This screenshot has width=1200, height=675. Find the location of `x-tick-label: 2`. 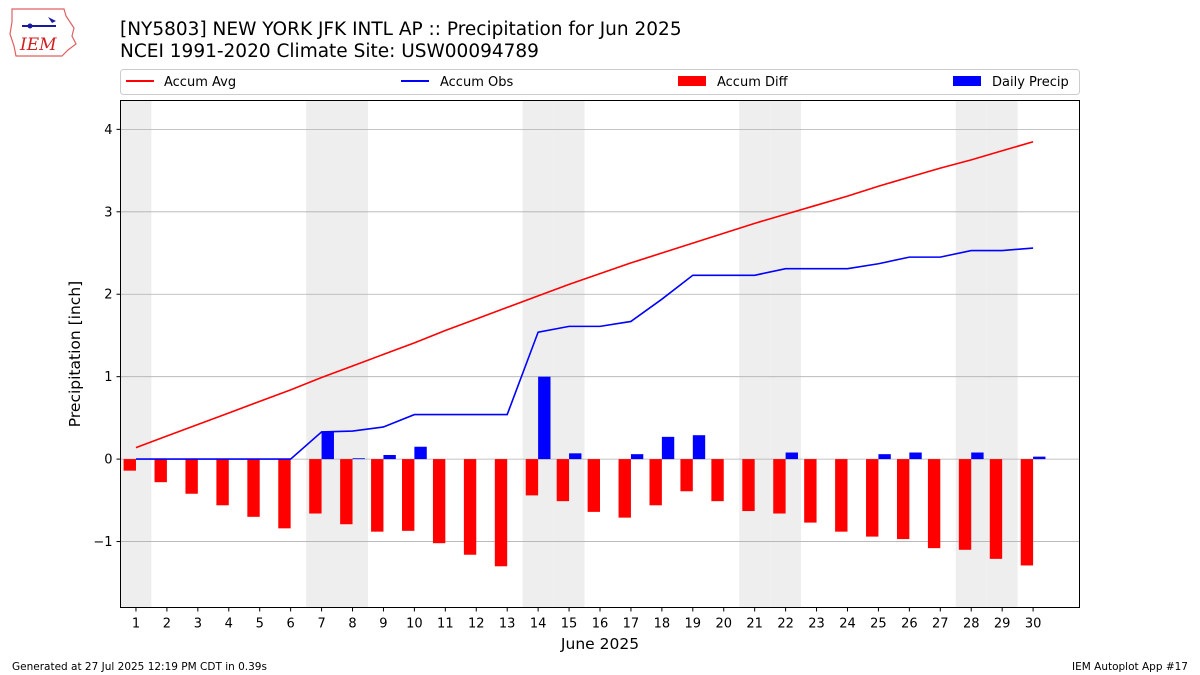

x-tick-label: 2 is located at coordinates (167, 624).